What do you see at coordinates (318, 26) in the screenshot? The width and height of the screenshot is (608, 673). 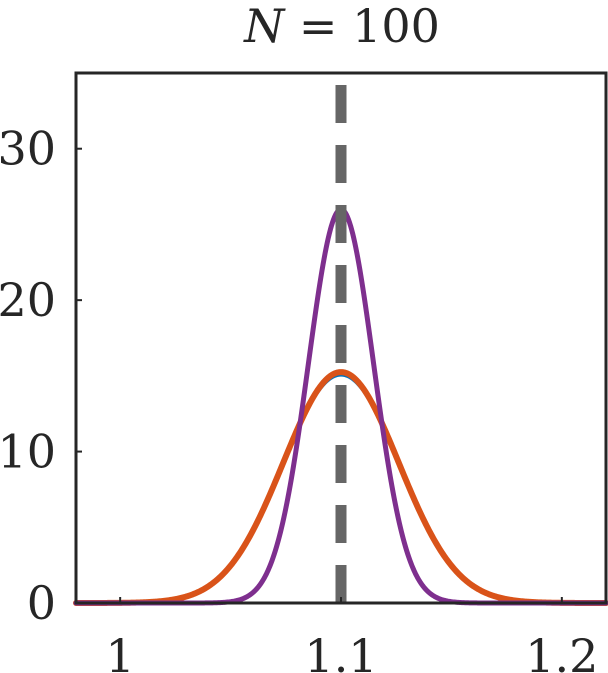 I see `title-equals: =` at bounding box center [318, 26].